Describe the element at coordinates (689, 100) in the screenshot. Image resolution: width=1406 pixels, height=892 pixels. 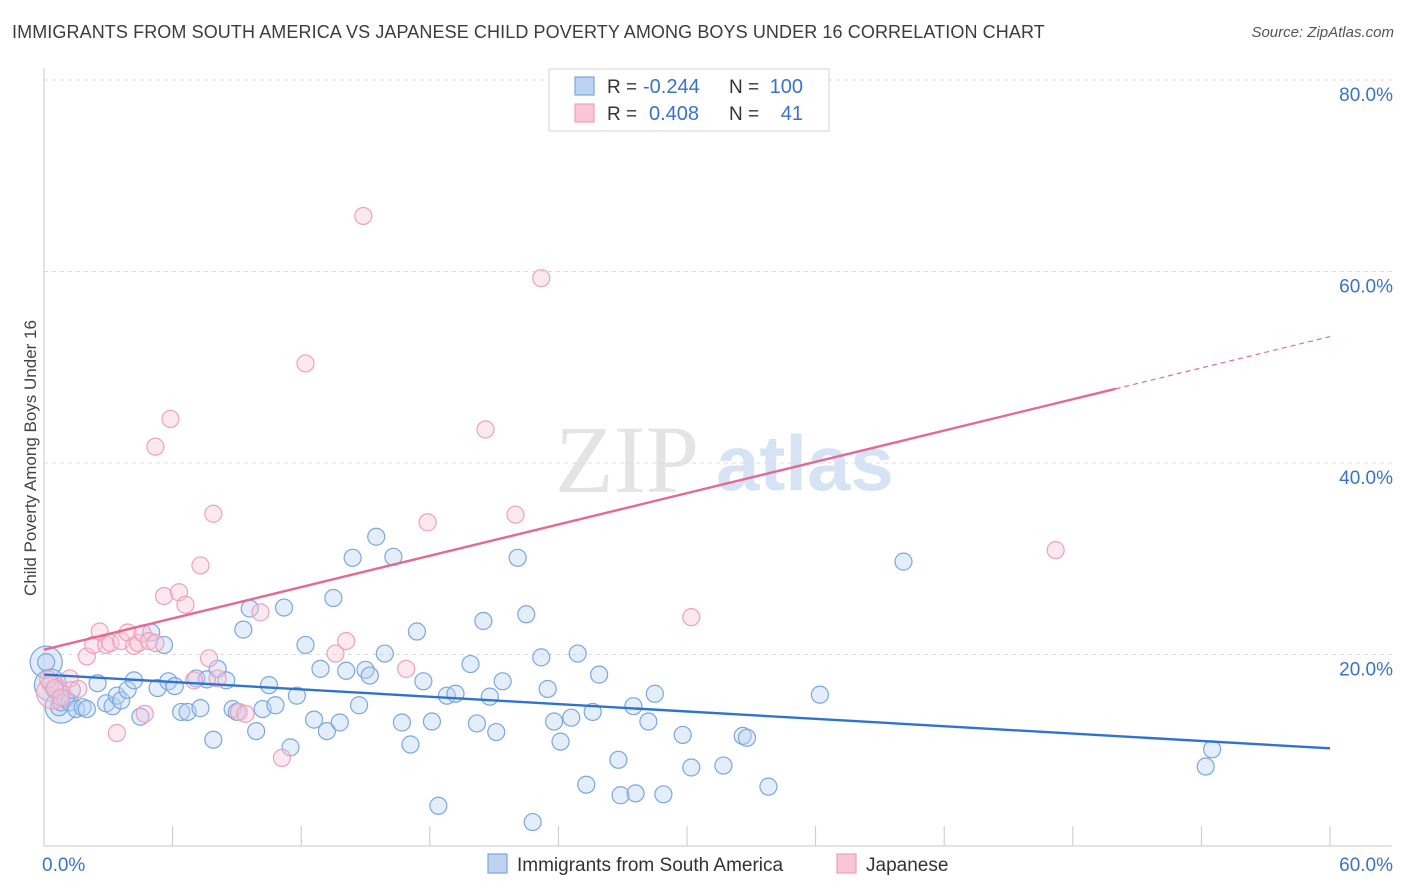
I see `legend-box: R = -0.244 N = 100 R = 0.408 N = 41` at that location.